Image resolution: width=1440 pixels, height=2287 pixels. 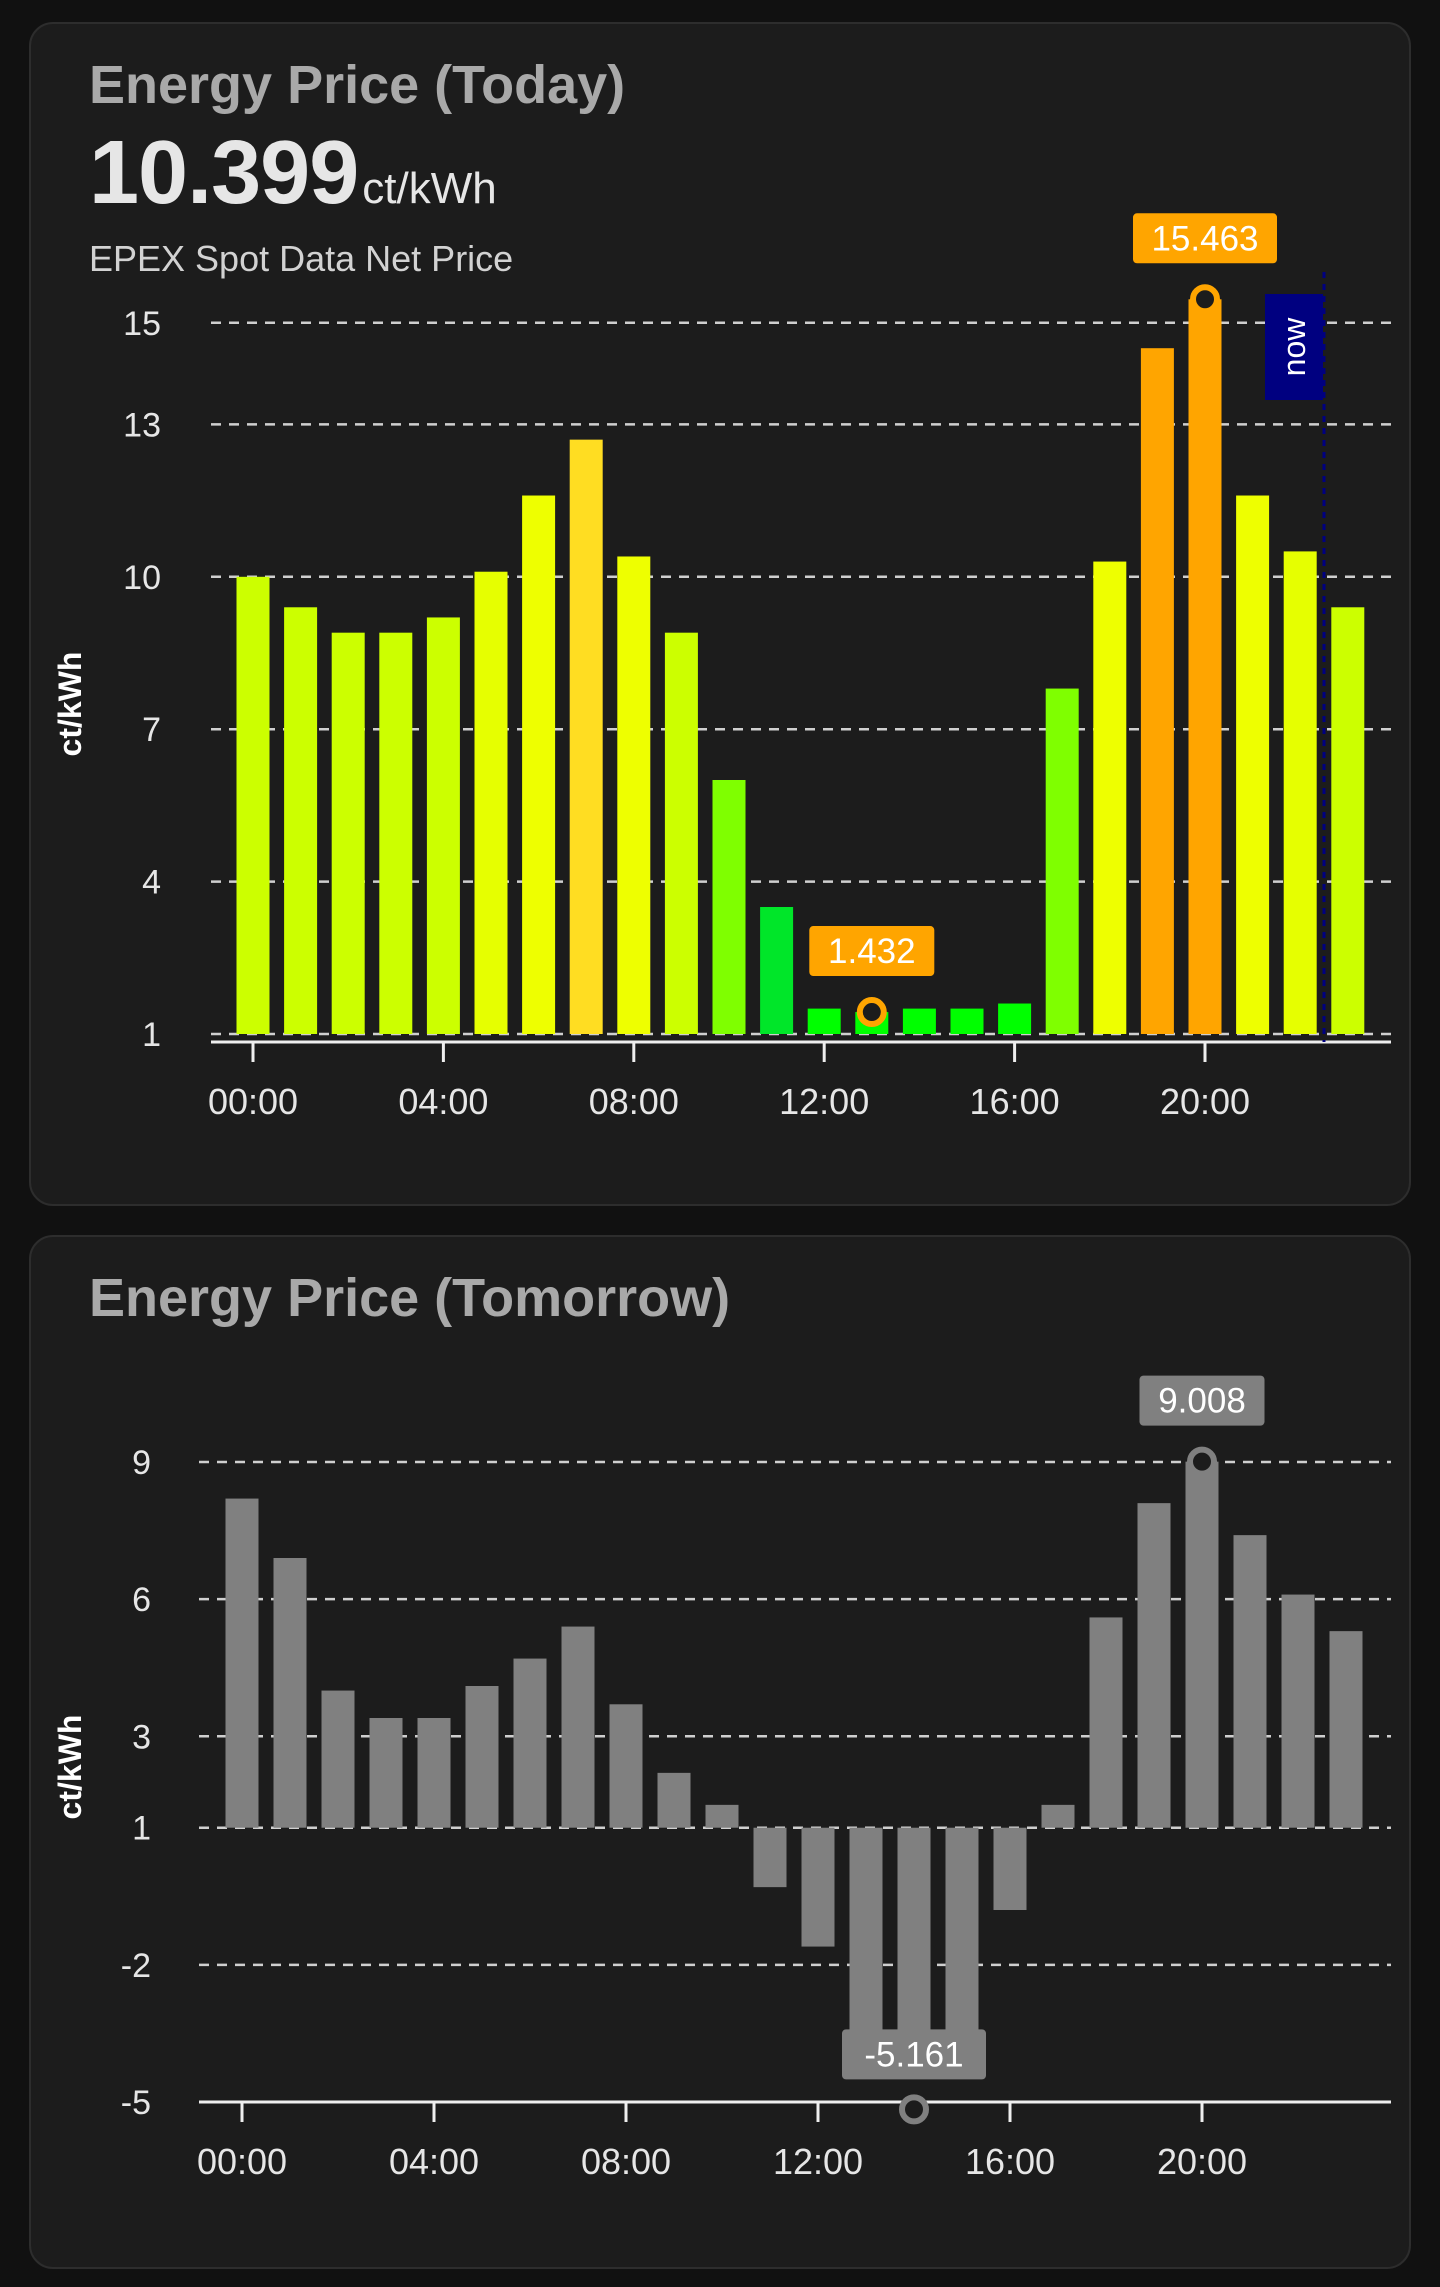 I want to click on y-tick-label: 9, so click(x=141, y=1463).